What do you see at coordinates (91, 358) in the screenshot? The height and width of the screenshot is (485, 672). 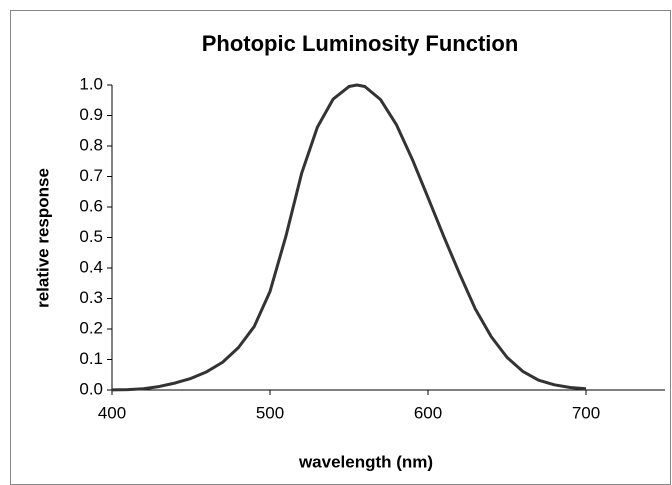 I see `y-tick-label: 0.1` at bounding box center [91, 358].